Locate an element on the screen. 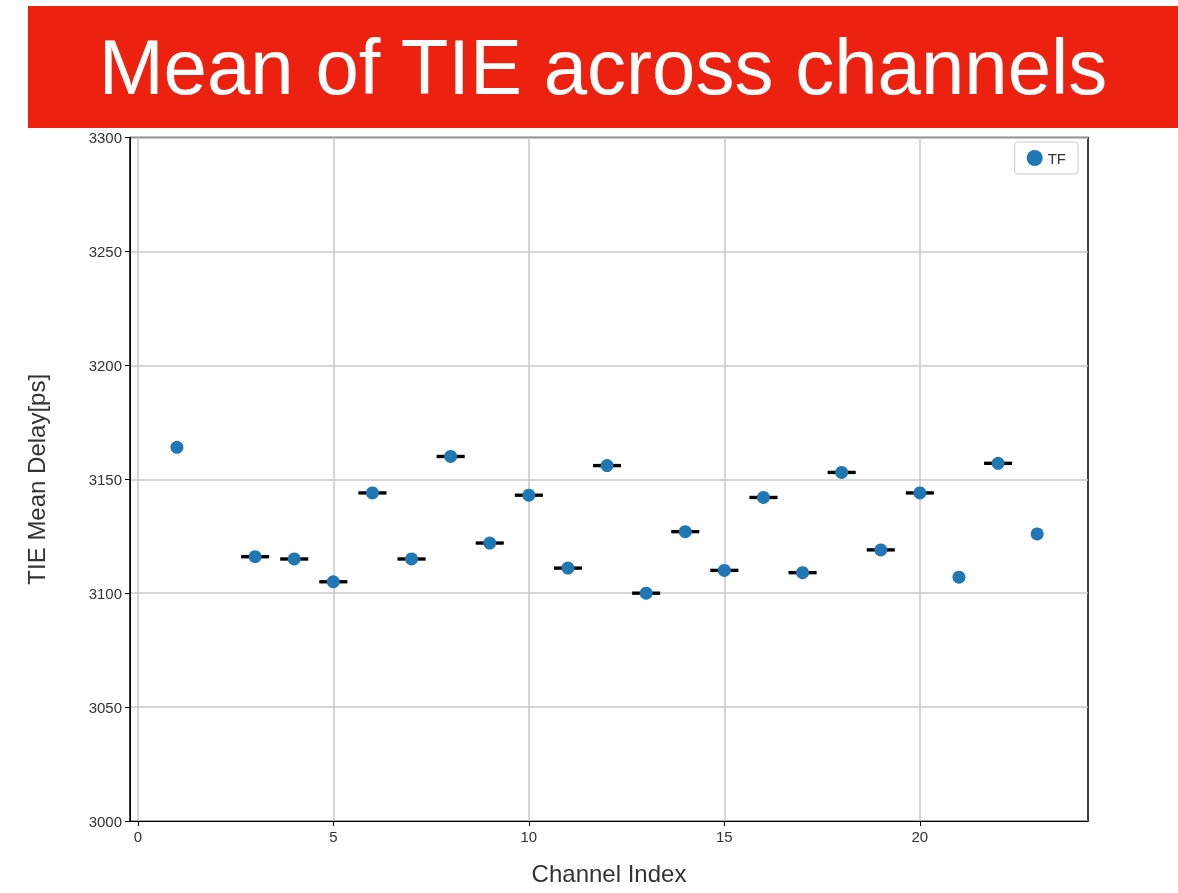  y-tick-label: 3000 is located at coordinates (105, 821).